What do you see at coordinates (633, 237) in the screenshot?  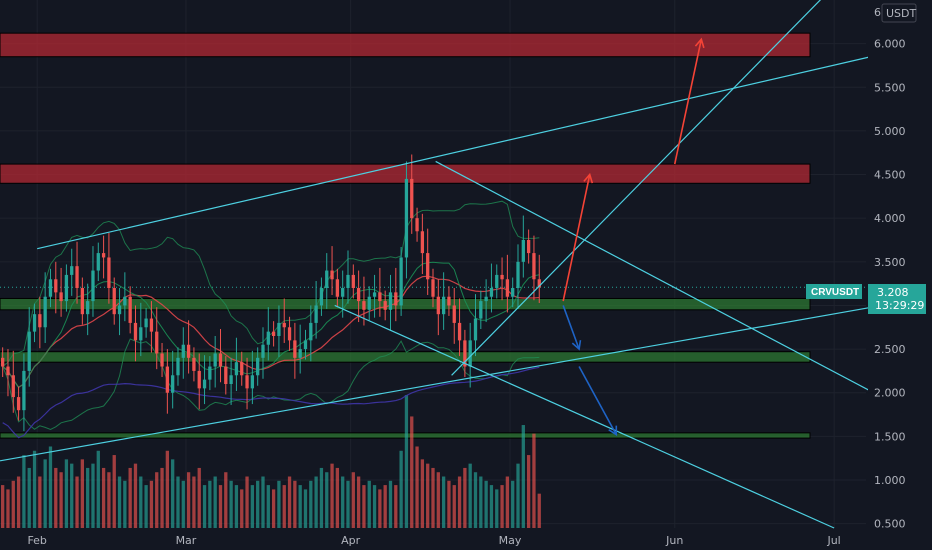 I see `projection-arrows` at bounding box center [633, 237].